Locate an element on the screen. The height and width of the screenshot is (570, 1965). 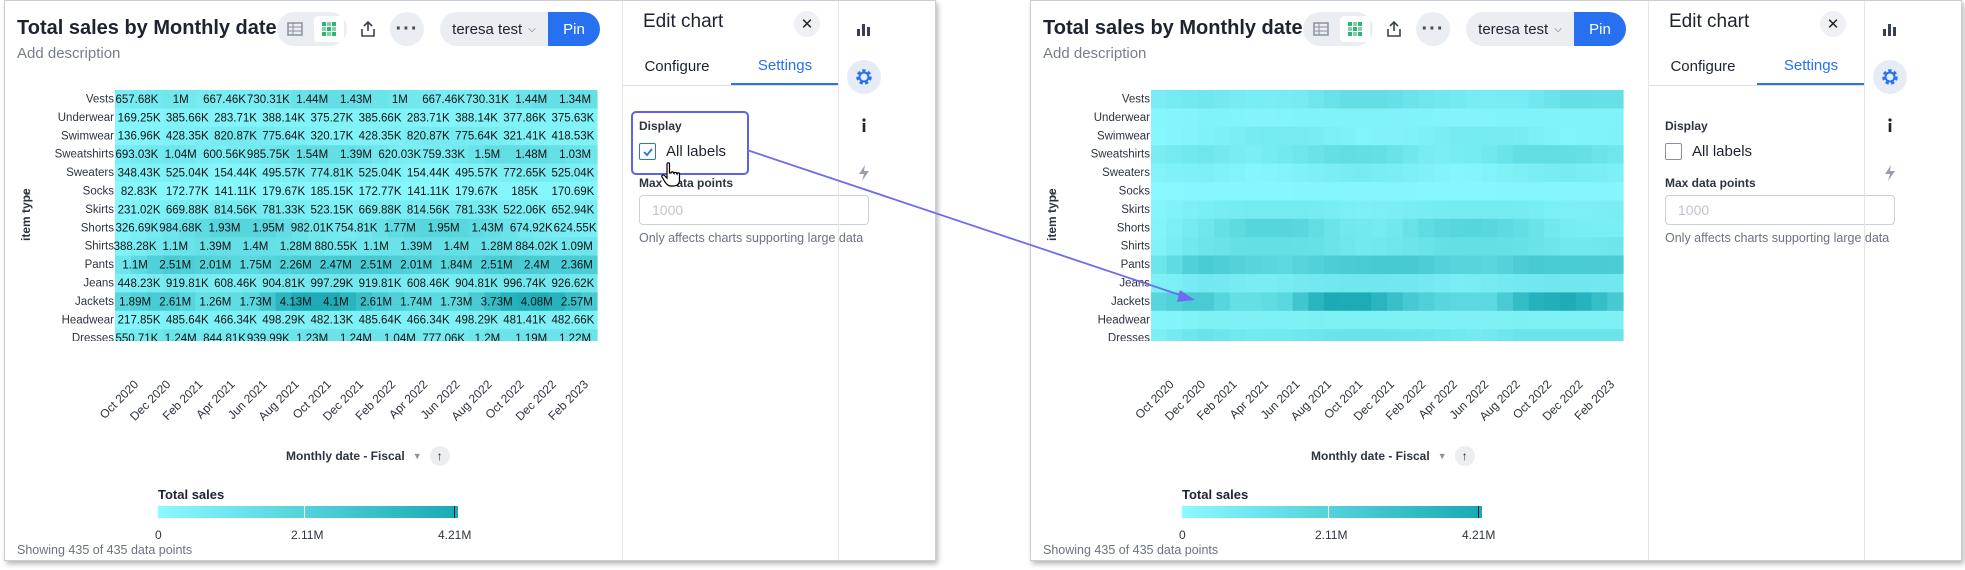
cell-label: 1.77M is located at coordinates (400, 229).